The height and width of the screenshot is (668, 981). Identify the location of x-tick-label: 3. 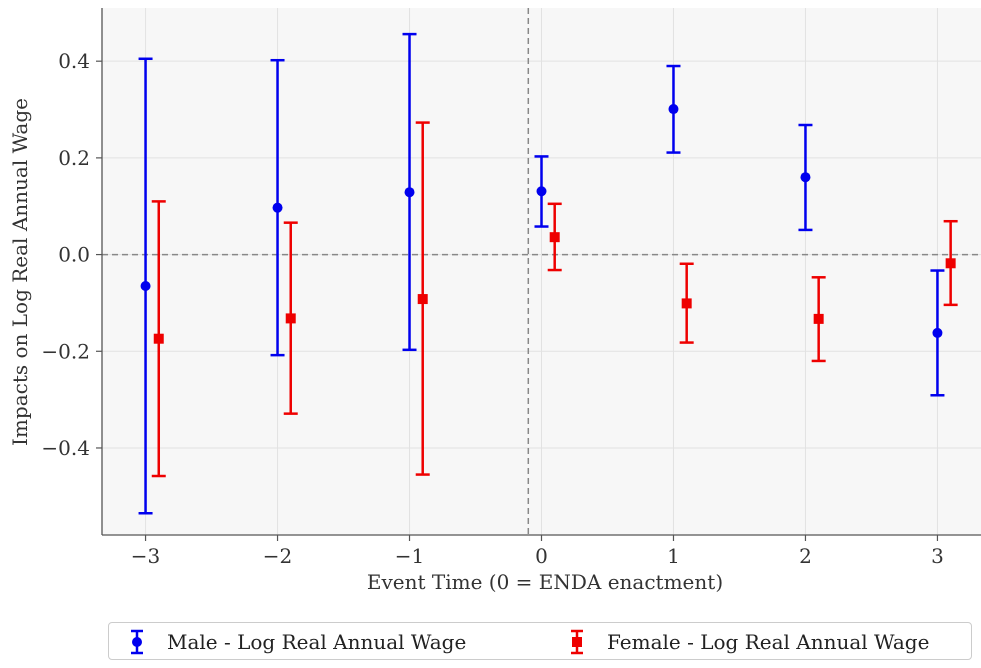
(937, 556).